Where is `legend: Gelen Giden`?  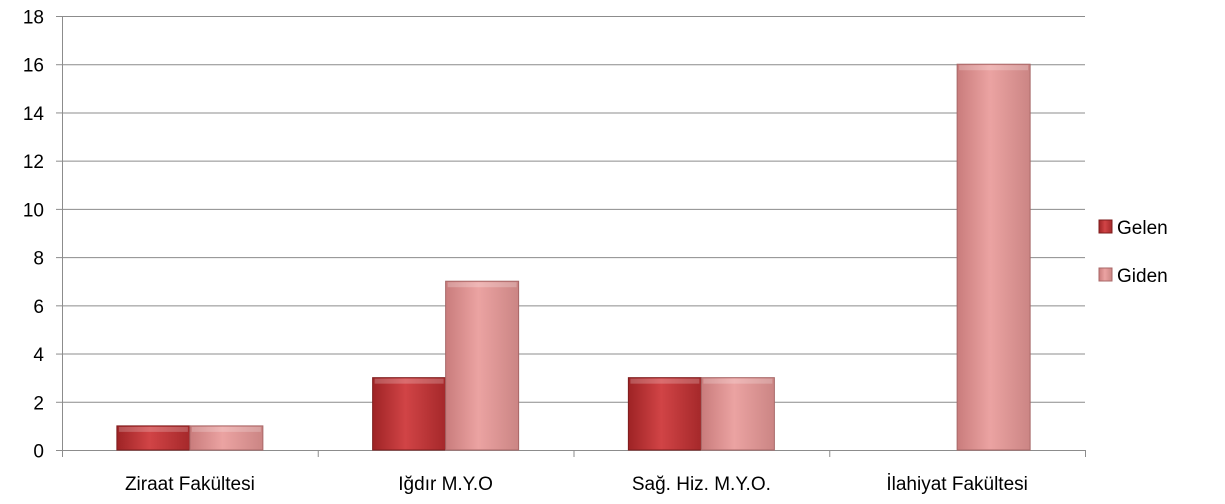 legend: Gelen Giden is located at coordinates (1133, 252).